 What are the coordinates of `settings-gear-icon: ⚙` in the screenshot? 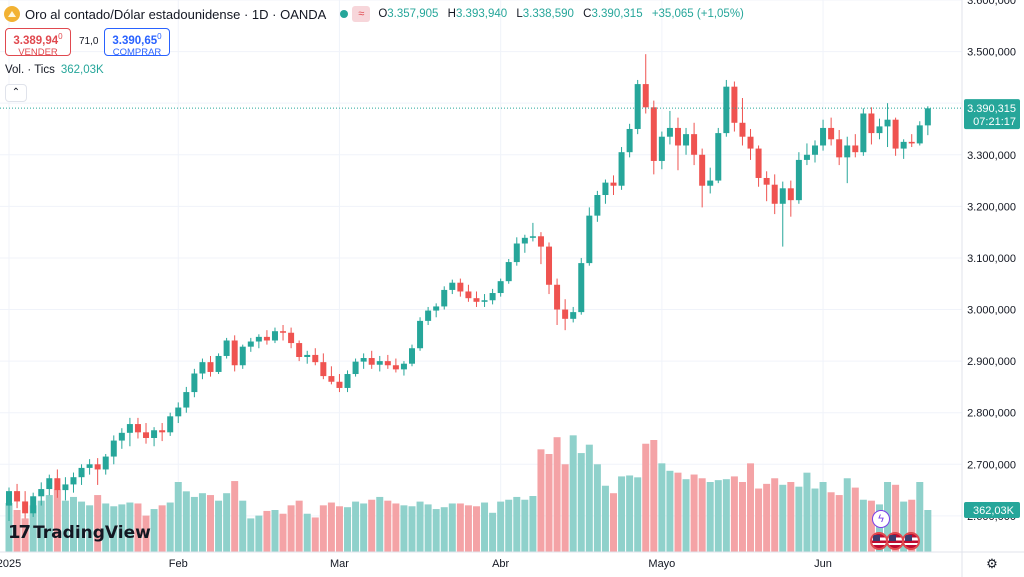 It's located at (992, 563).